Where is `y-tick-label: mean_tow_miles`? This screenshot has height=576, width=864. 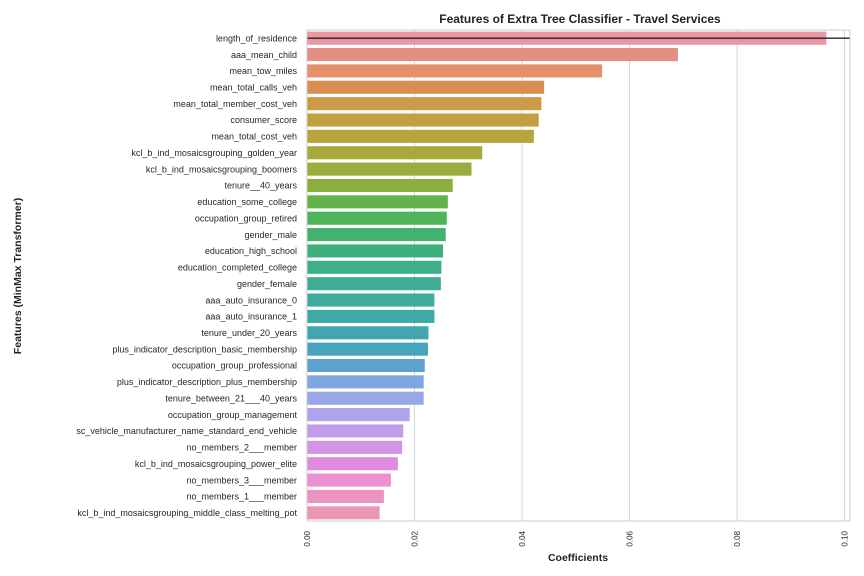
y-tick-label: mean_tow_miles is located at coordinates (263, 71).